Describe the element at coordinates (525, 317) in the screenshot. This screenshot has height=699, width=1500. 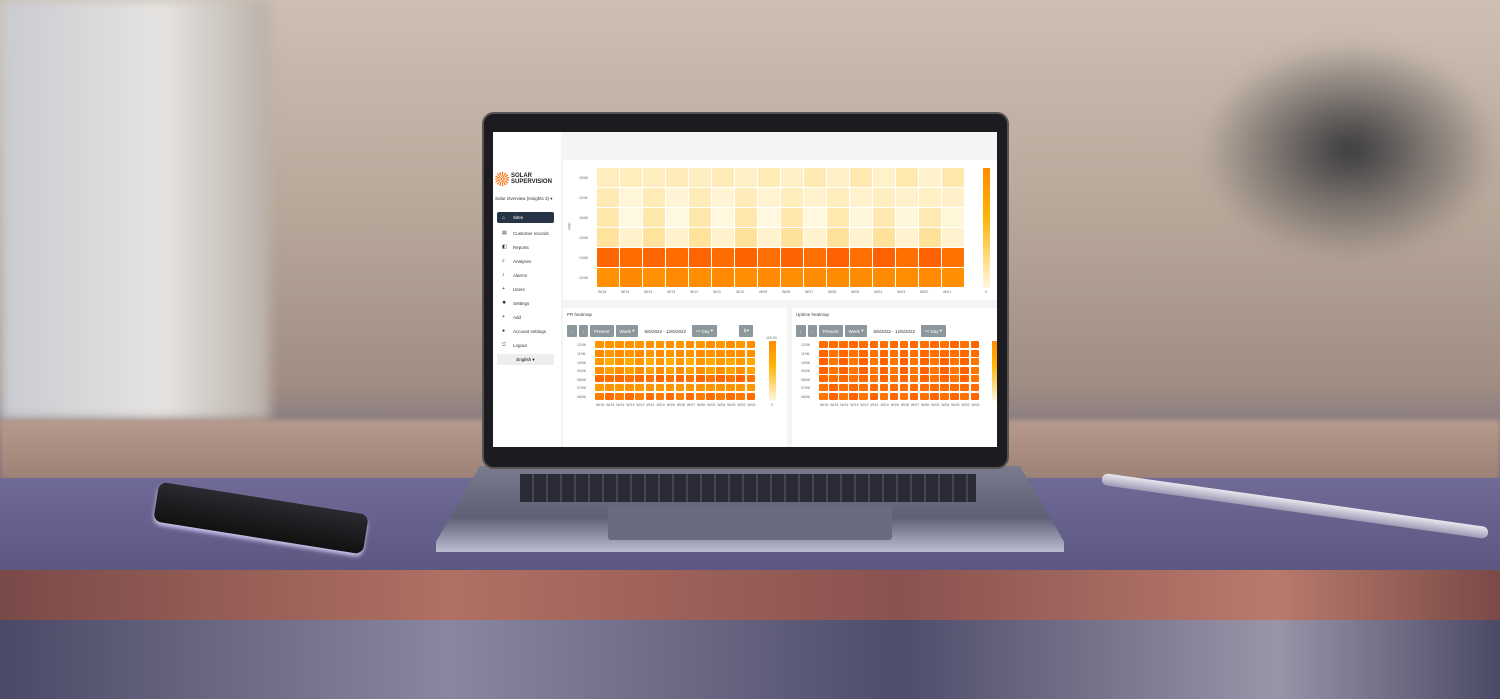
I see `sidebar-item-add: + Add` at that location.